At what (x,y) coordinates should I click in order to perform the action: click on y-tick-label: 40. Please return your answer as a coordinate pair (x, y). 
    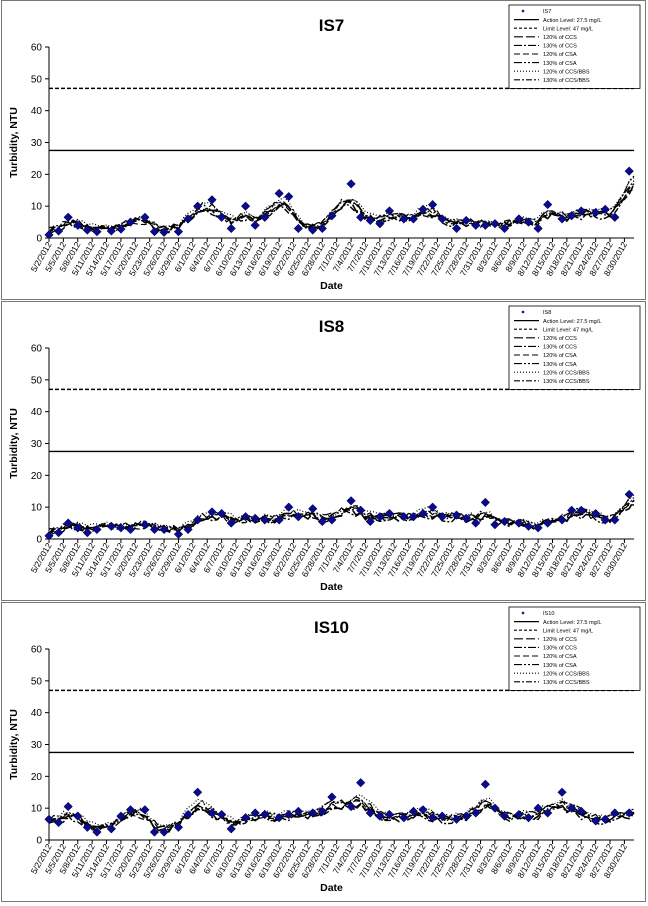
    Looking at the image, I should click on (37, 713).